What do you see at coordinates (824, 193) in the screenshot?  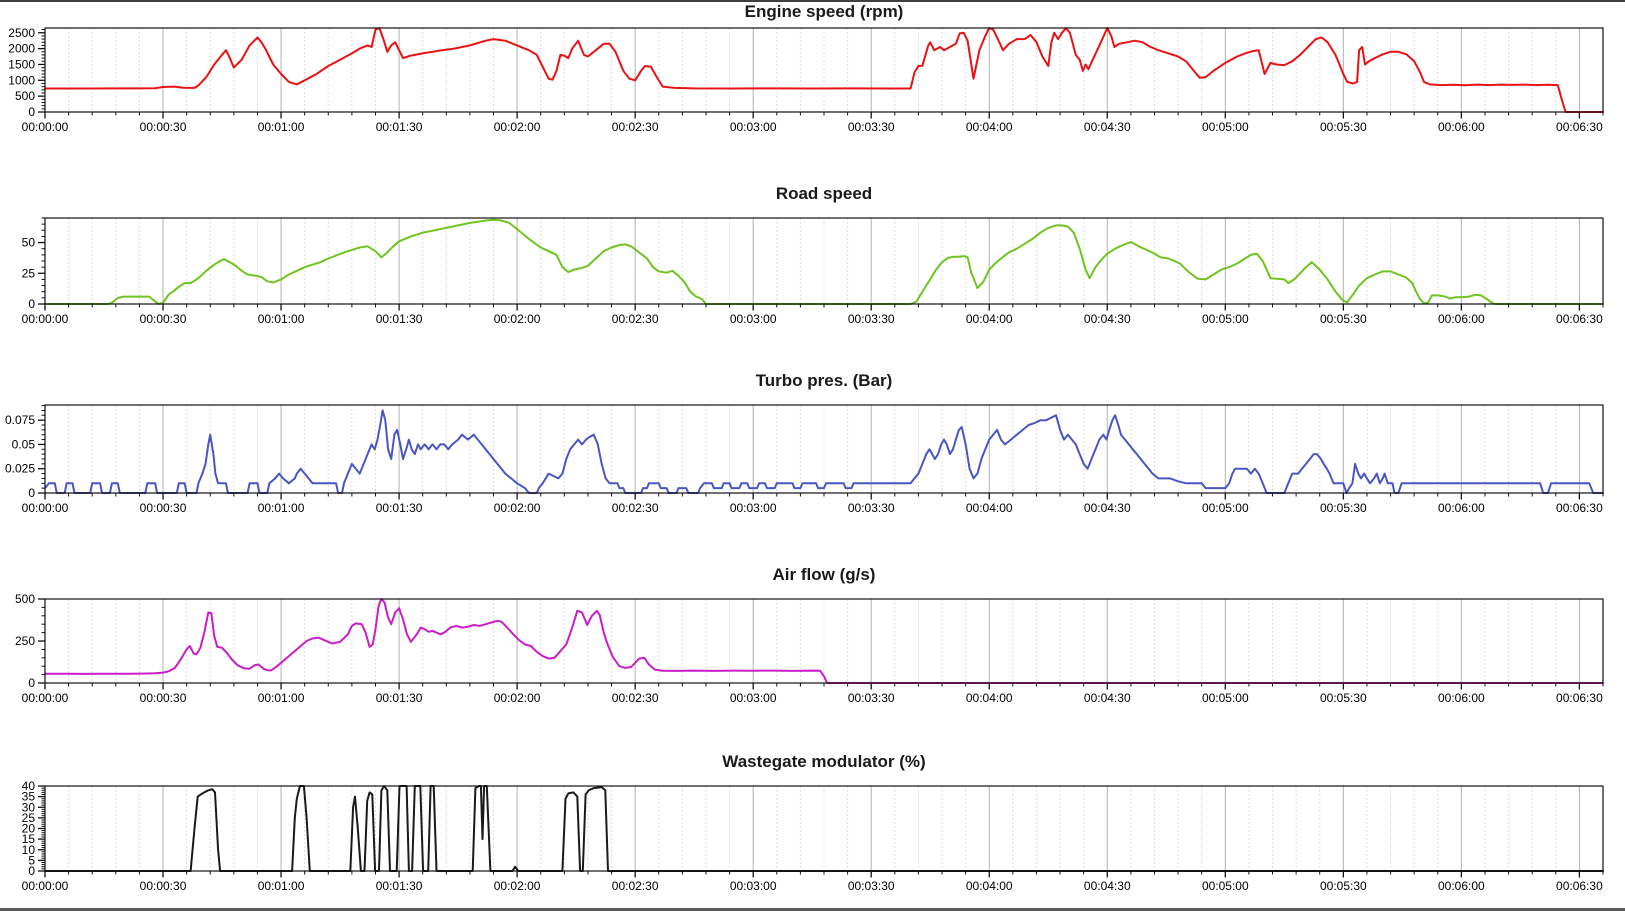 I see `road-speed-title: Road speed` at bounding box center [824, 193].